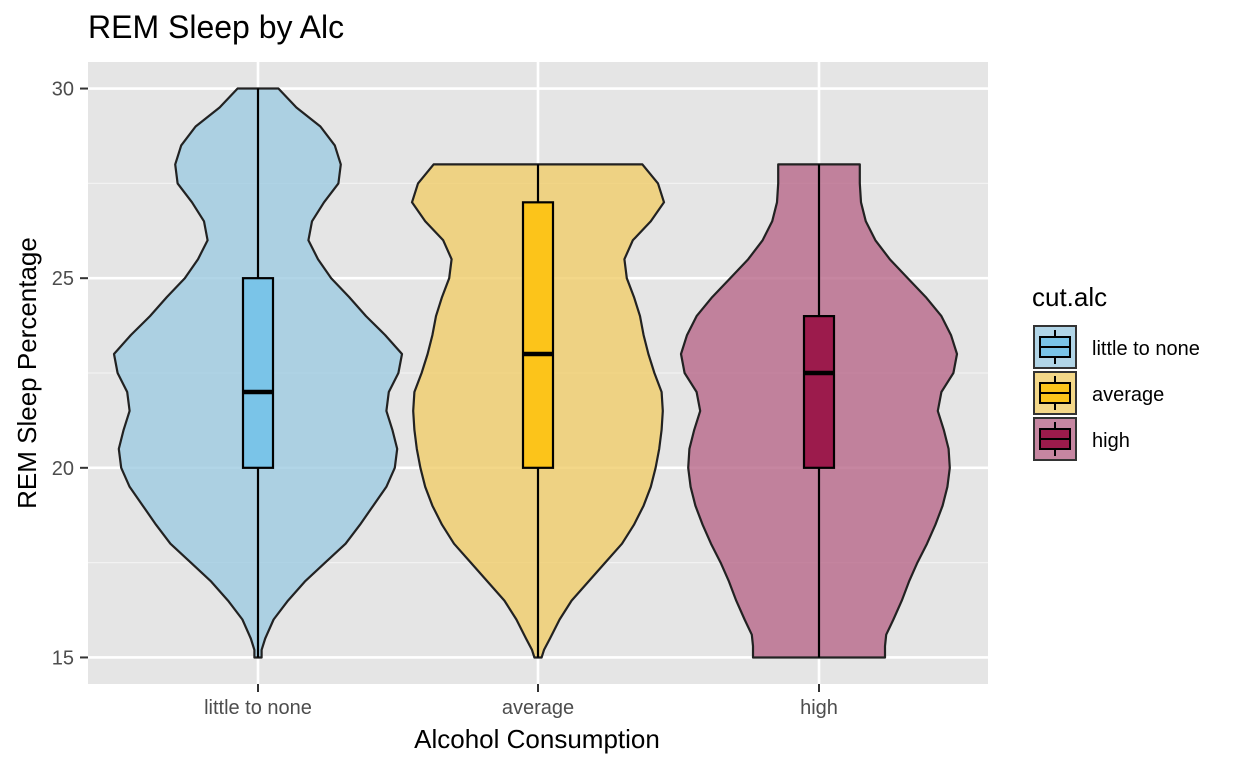 The height and width of the screenshot is (768, 1248). What do you see at coordinates (1069, 297) in the screenshot?
I see `legend-title: cut.alc` at bounding box center [1069, 297].